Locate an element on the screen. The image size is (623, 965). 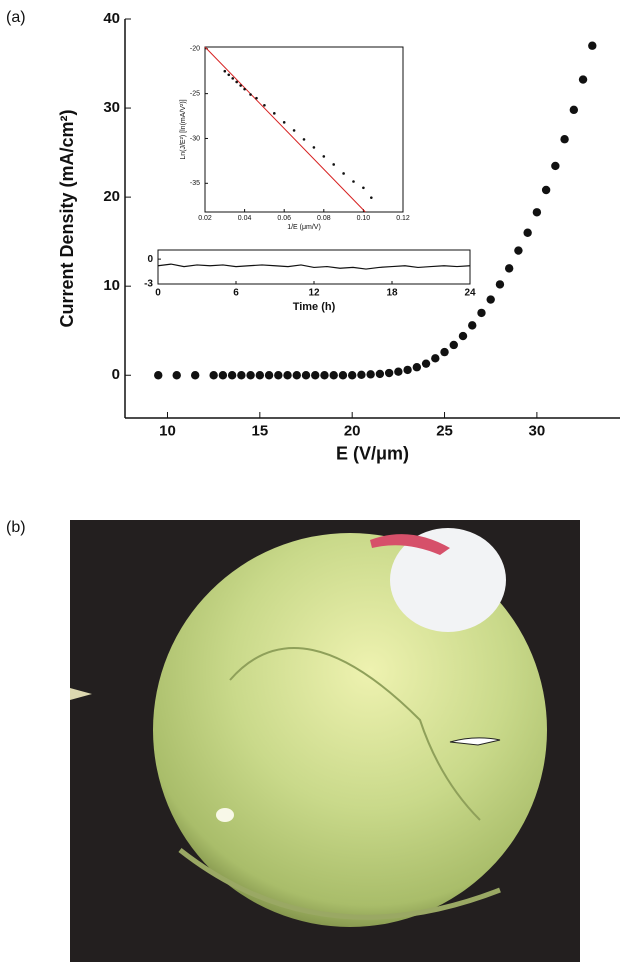
y-tick-label: -25 is located at coordinates (195, 93).